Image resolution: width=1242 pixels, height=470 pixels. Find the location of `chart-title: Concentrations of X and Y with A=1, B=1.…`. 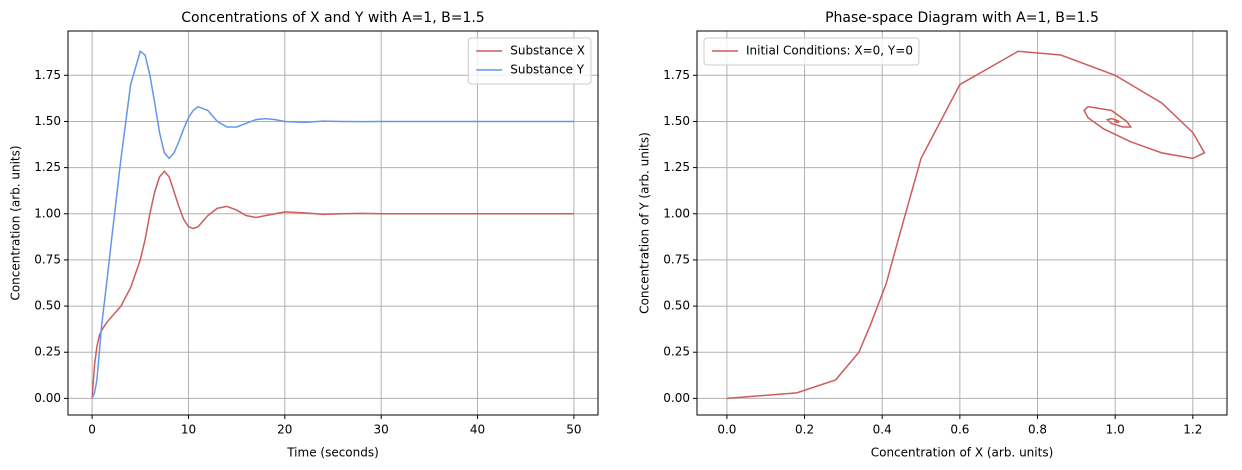

chart-title: Concentrations of X and Y with A=1, B=1.… is located at coordinates (332, 18).